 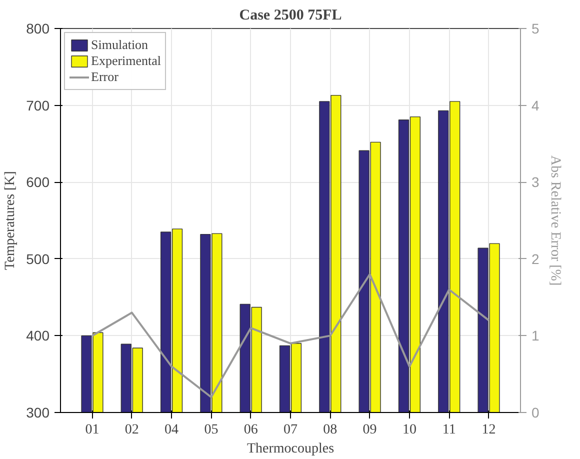 I want to click on x-tick-label: 08, so click(x=330, y=430).